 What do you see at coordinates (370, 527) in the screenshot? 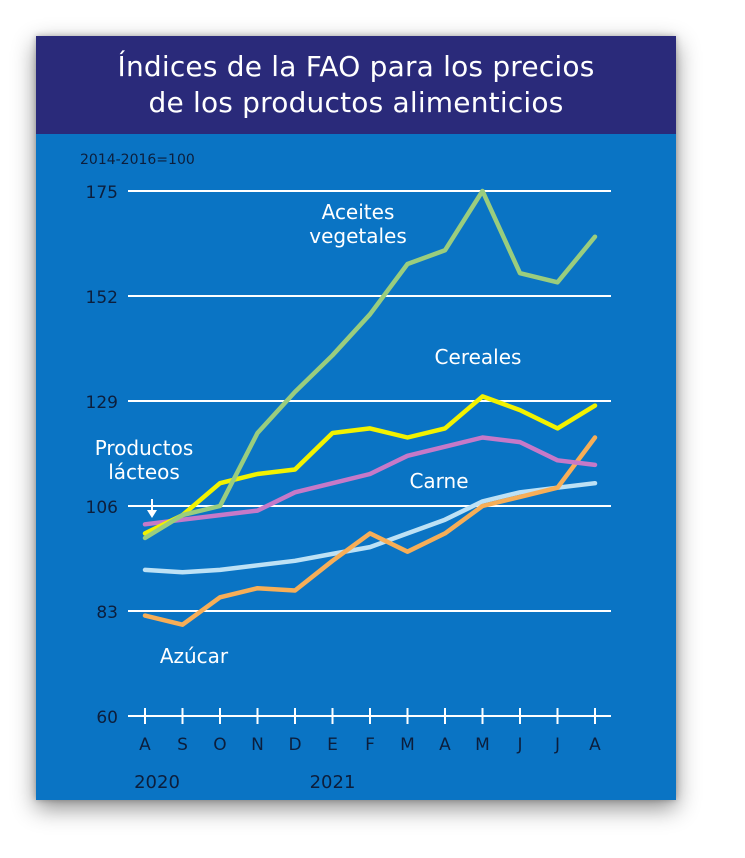
I see `series-line-carne` at bounding box center [370, 527].